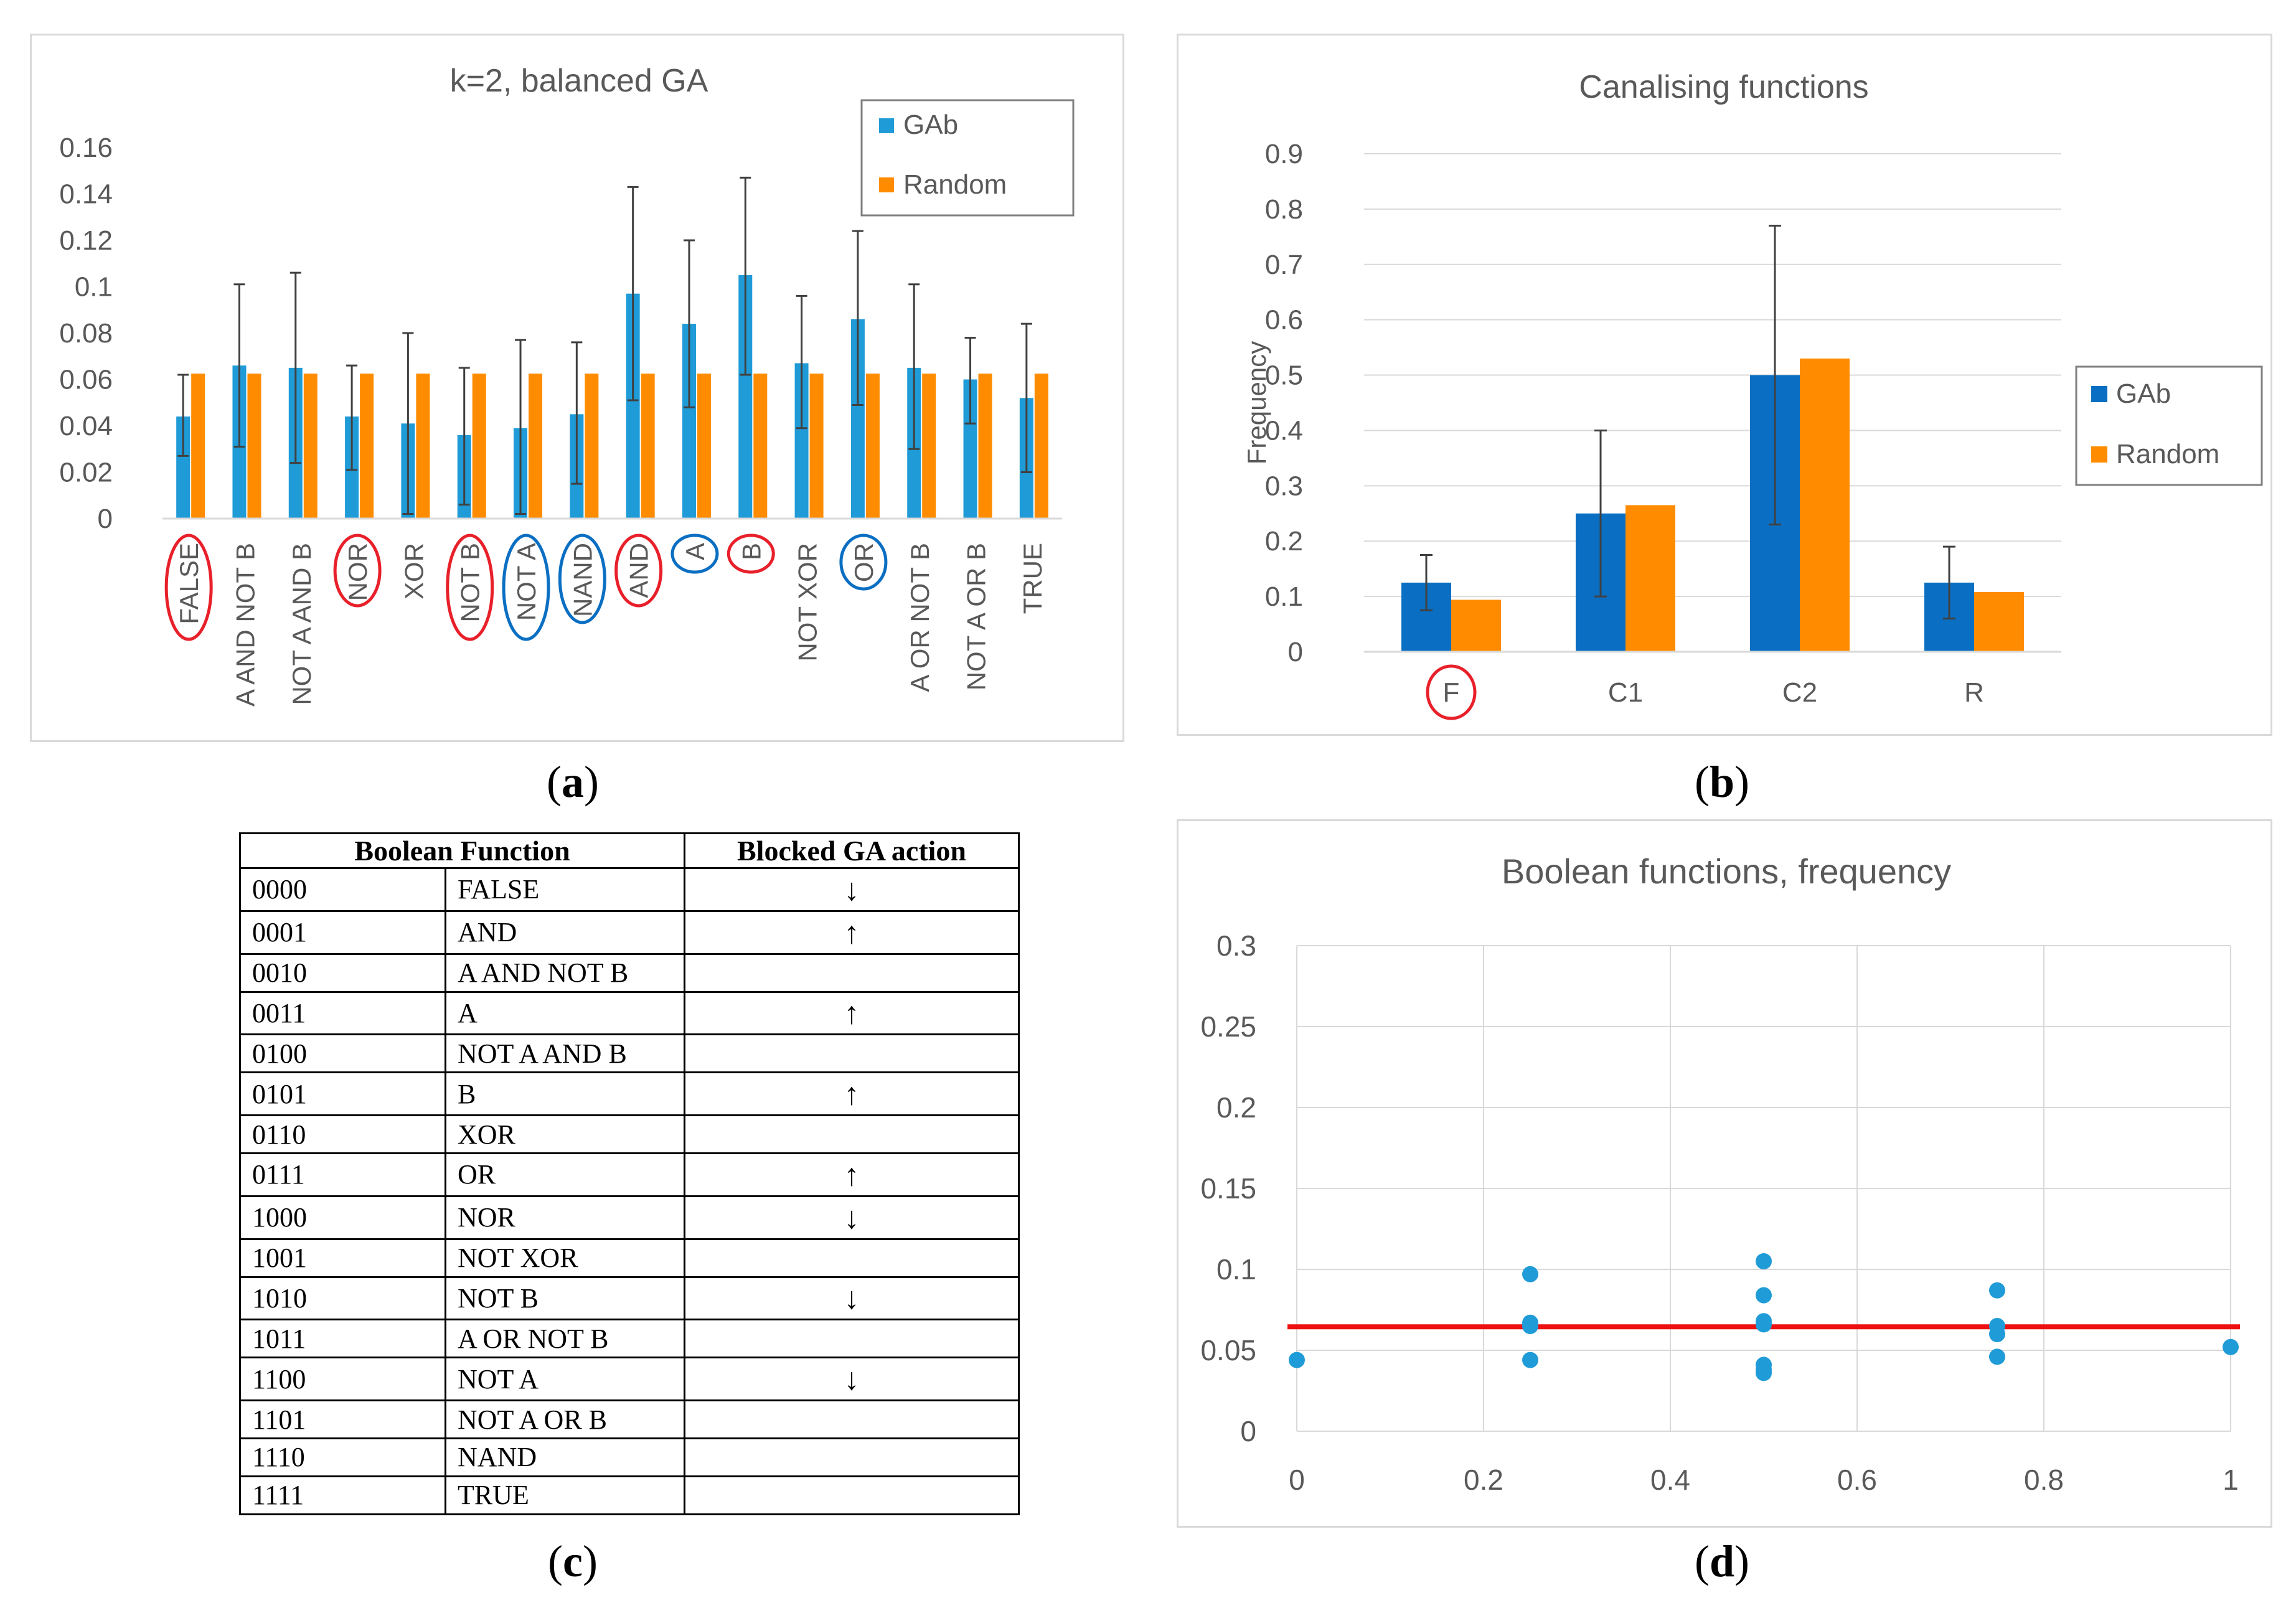  I want to click on x-tick-label: A, so click(695, 551).